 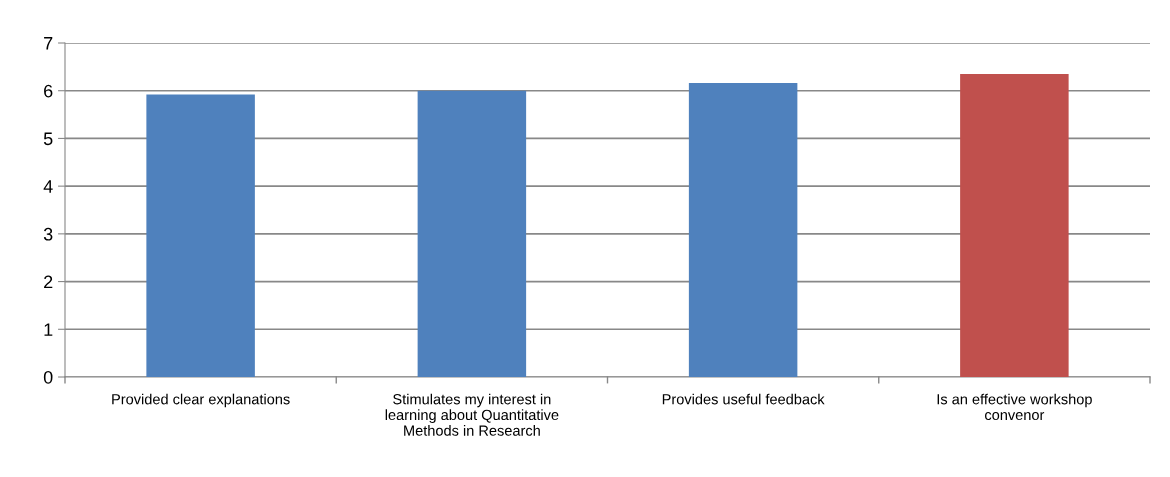 What do you see at coordinates (48, 282) in the screenshot?
I see `y-tick-label: 2` at bounding box center [48, 282].